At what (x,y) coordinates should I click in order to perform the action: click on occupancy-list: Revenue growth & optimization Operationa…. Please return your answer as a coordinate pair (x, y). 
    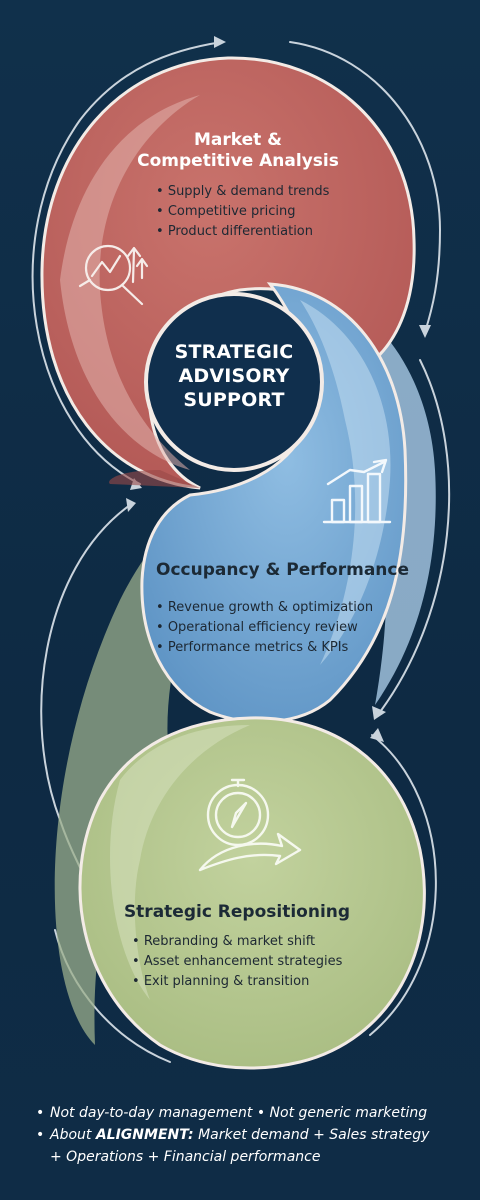
    Looking at the image, I should click on (281, 628).